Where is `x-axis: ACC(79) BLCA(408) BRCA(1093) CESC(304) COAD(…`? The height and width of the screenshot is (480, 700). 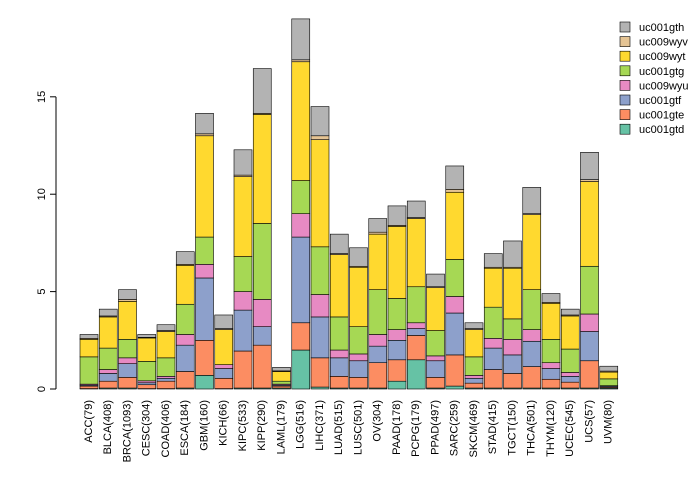
x-axis: ACC(79) BLCA(408) BRCA(1093) CESC(304) COAD(… is located at coordinates (349, 431).